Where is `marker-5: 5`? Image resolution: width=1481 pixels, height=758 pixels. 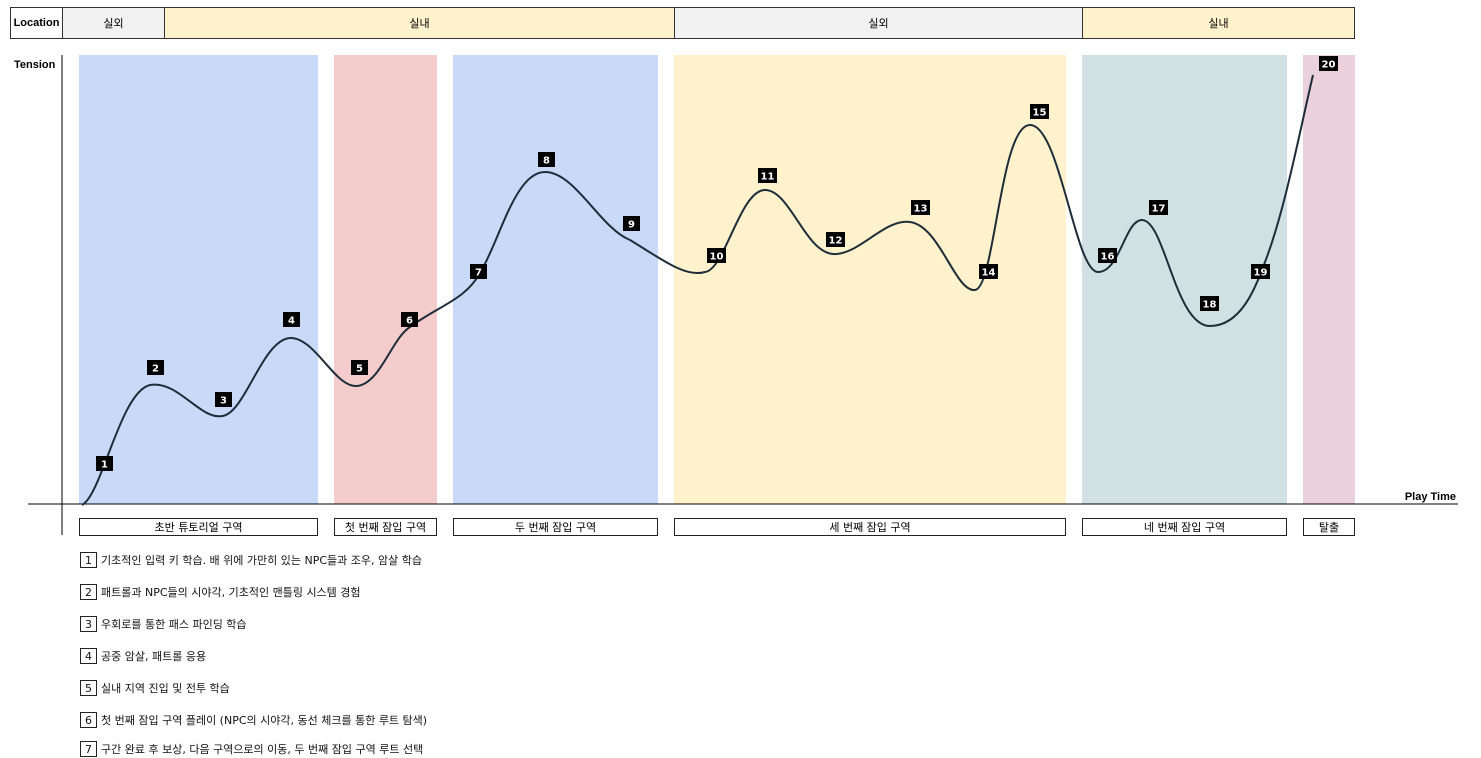
marker-5: 5 is located at coordinates (359, 367).